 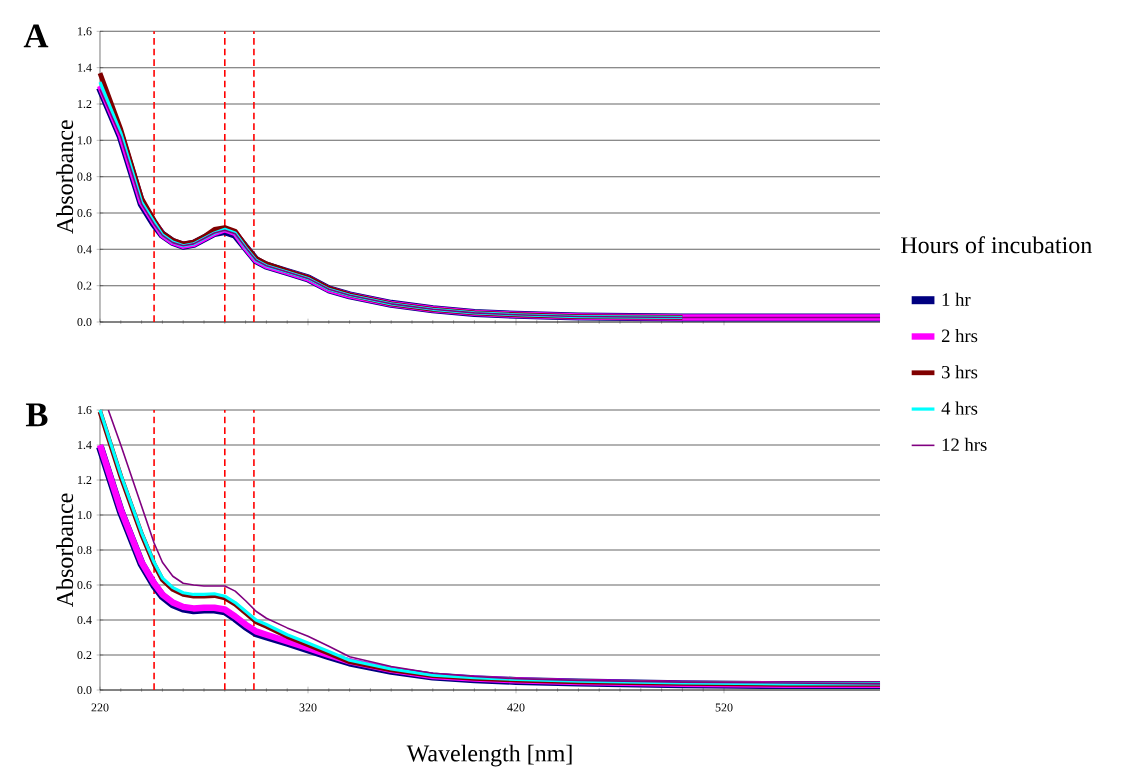 I want to click on x-tick-label: 220, so click(x=100, y=707).